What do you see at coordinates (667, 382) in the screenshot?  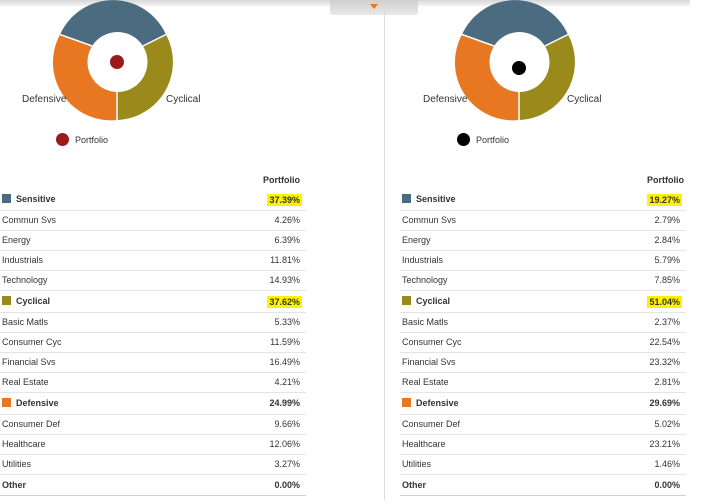 I see `row-value: 2.81%` at bounding box center [667, 382].